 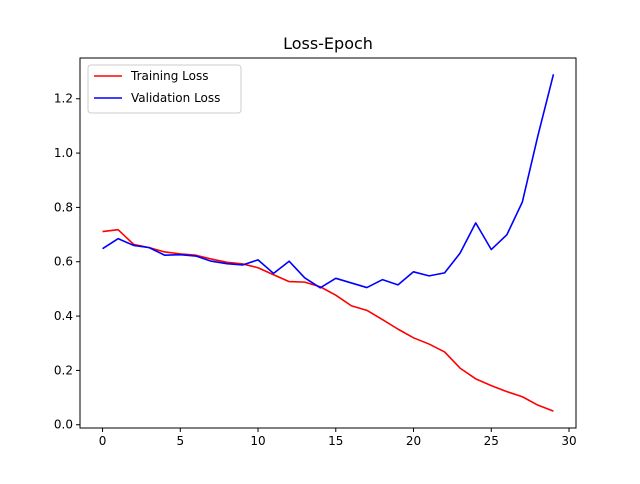 I want to click on legend: Training Loss Validation Loss, so click(x=164, y=89).